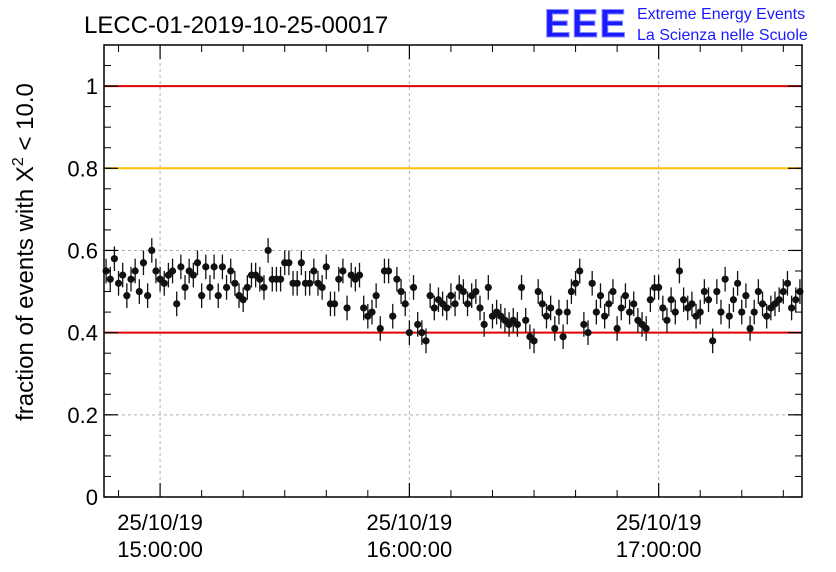 The image size is (836, 572). I want to click on logo-line-2: La Scienza nelle Scuole, so click(722, 35).